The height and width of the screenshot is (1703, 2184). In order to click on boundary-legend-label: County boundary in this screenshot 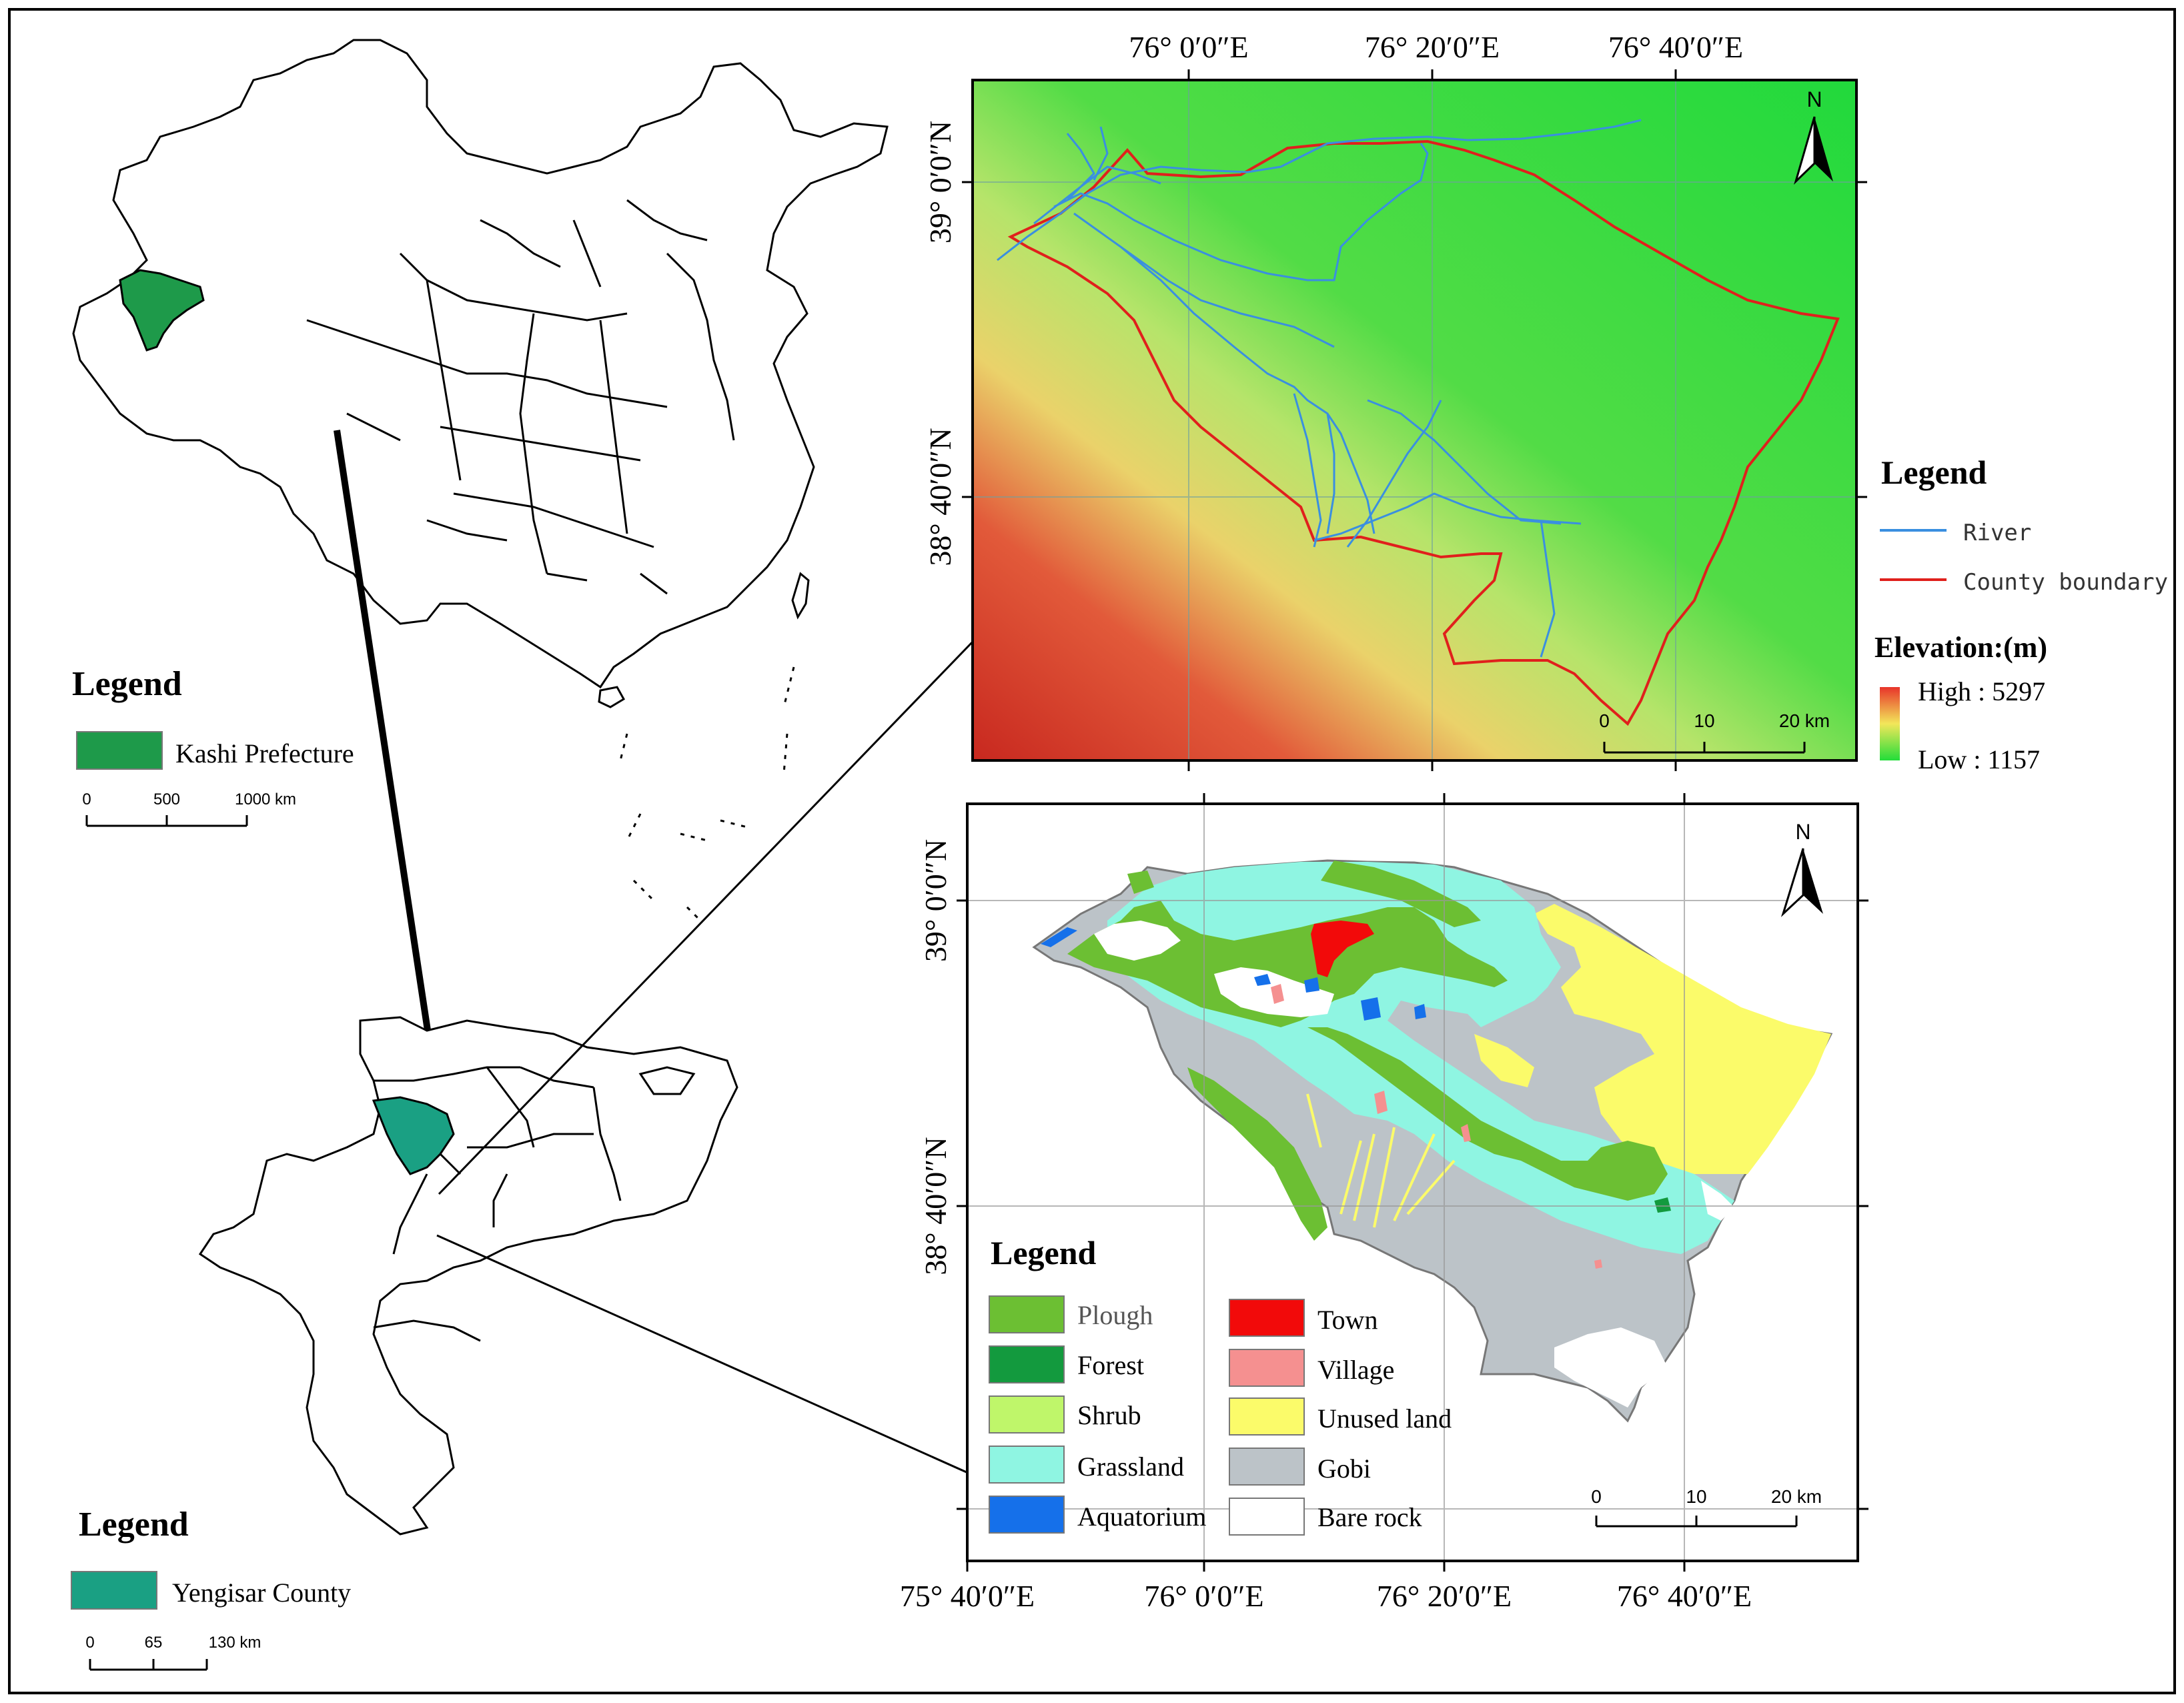, I will do `click(2065, 583)`.